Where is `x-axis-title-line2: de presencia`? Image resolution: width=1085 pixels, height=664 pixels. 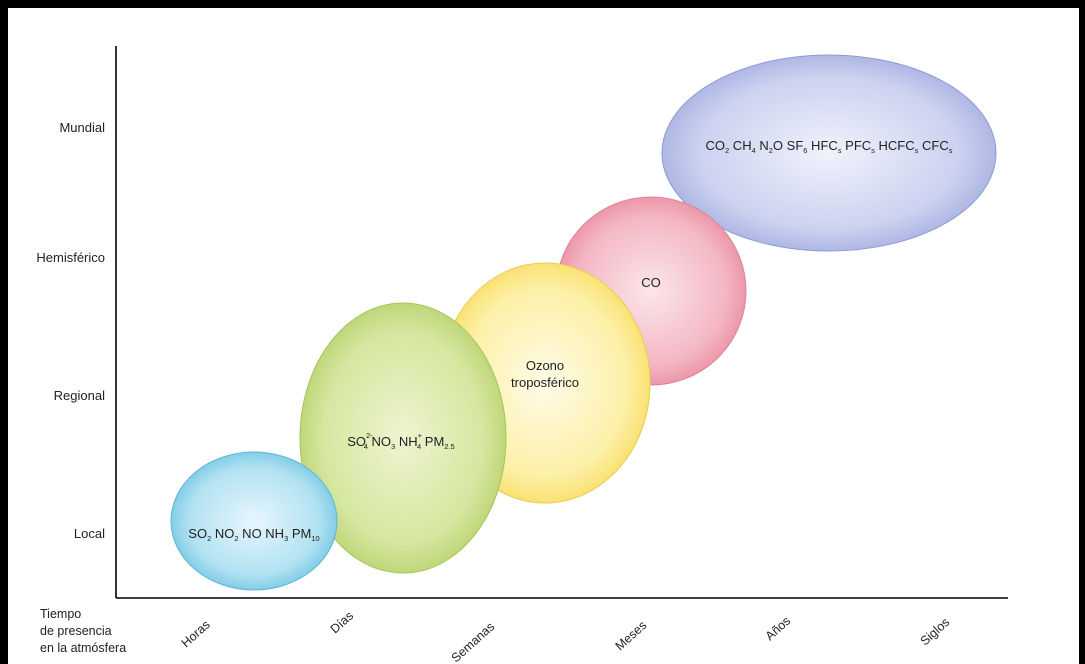
x-axis-title-line2: de presencia is located at coordinates (76, 631).